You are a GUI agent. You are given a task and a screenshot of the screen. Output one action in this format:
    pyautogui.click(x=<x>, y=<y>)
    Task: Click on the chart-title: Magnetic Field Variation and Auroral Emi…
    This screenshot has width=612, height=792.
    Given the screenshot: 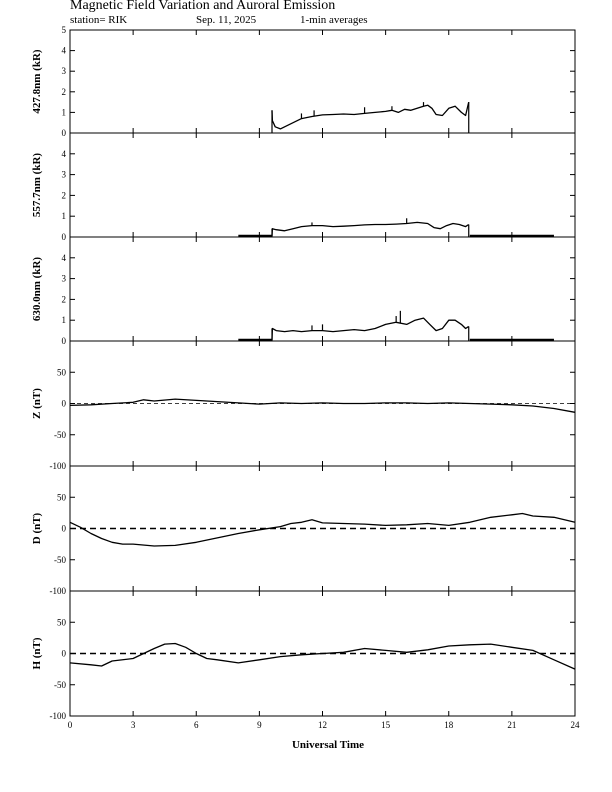 What is the action you would take?
    pyautogui.click(x=202, y=6)
    